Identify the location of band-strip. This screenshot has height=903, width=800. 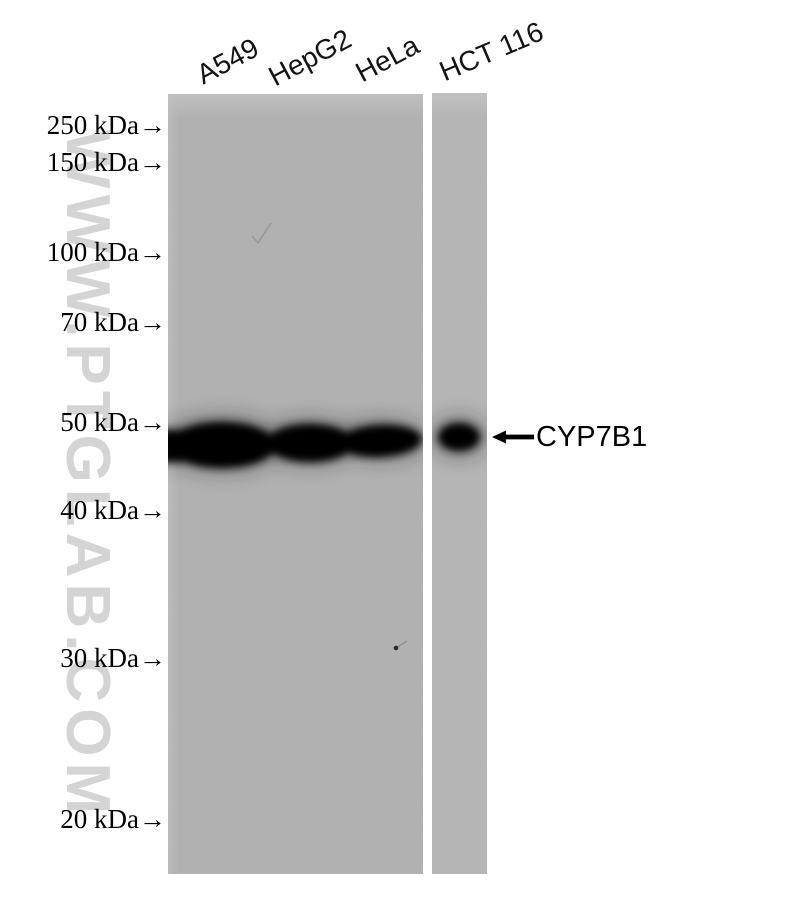
(459, 437).